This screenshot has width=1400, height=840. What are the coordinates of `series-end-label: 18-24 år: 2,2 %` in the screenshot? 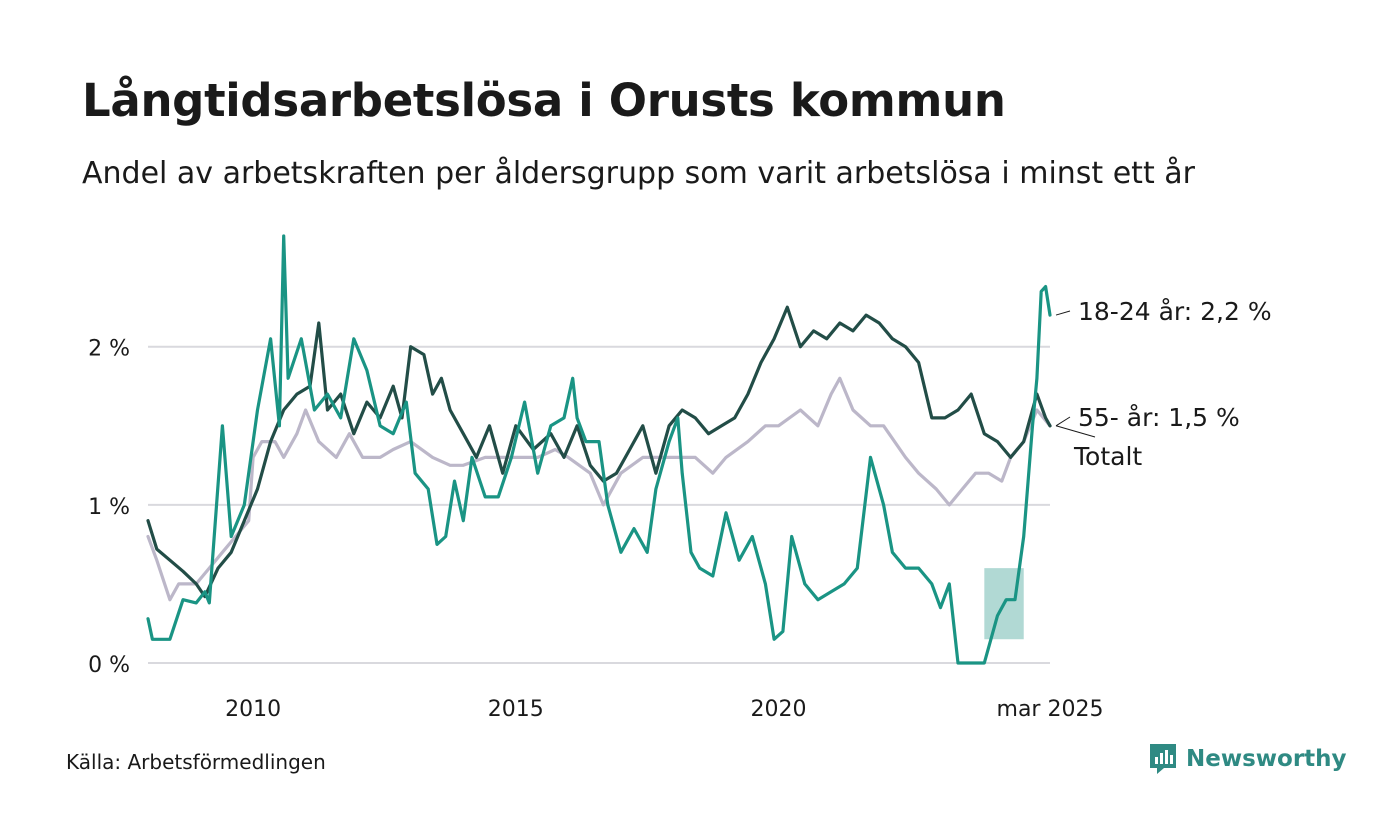 It's located at (1175, 311).